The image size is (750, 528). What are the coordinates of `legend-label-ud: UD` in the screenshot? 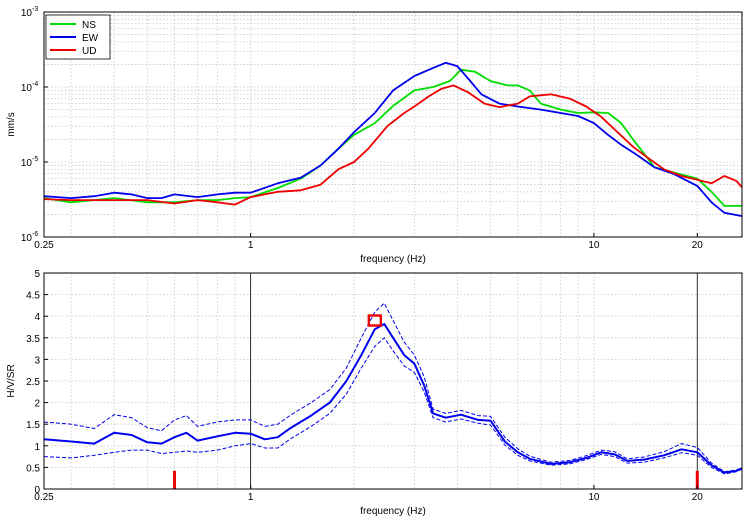 It's located at (89, 51).